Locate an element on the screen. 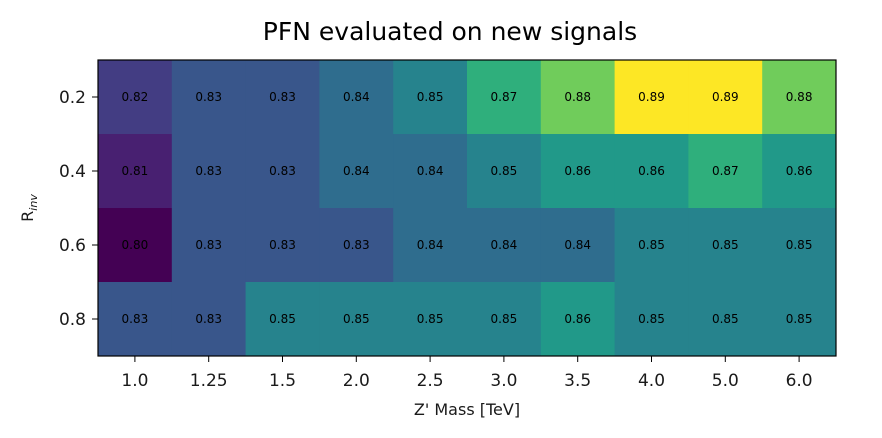 The image size is (882, 438). x-tick-label: 2.0 is located at coordinates (356, 381).